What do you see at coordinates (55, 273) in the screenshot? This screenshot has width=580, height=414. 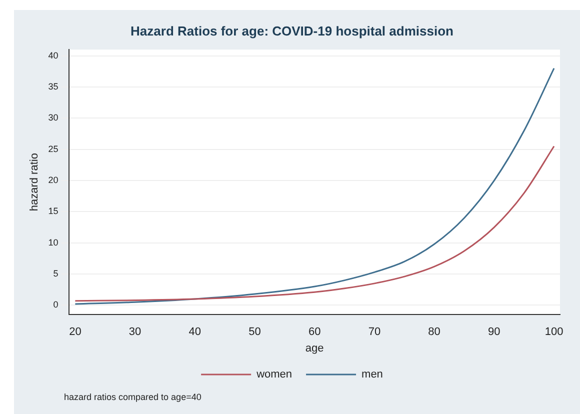 I see `y-tick-label: 5` at bounding box center [55, 273].